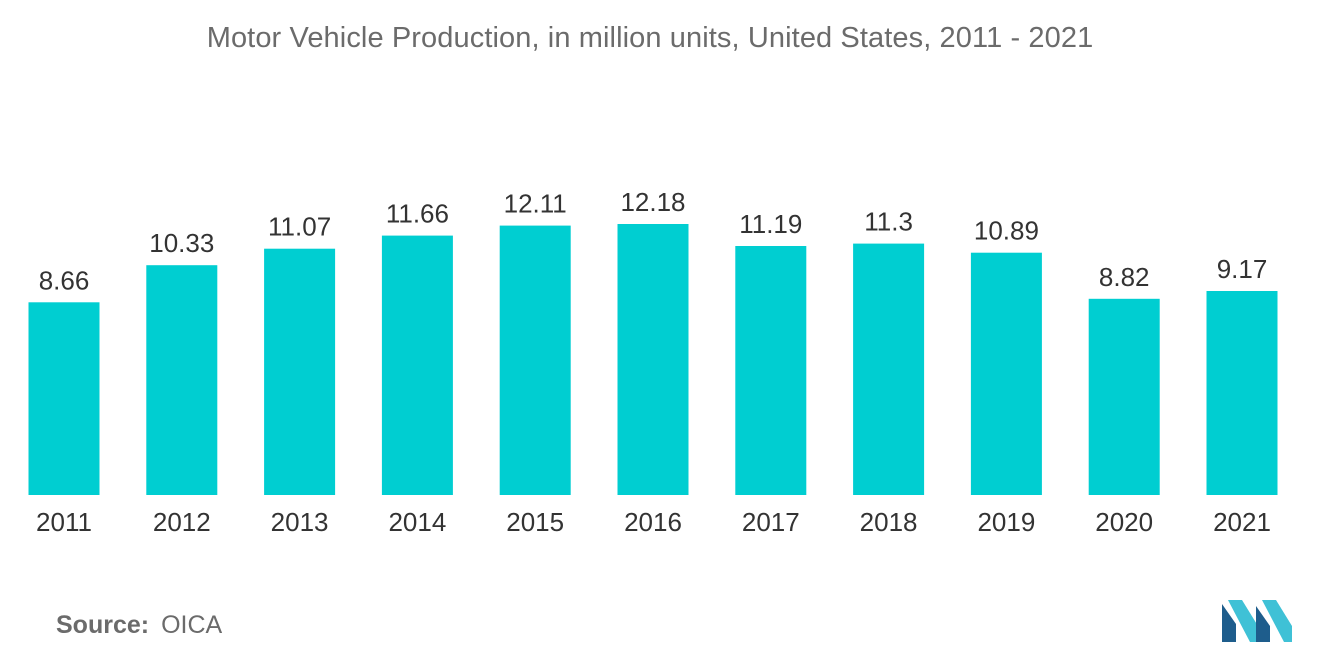 The width and height of the screenshot is (1320, 665). Describe the element at coordinates (182, 380) in the screenshot. I see `bar-2012` at that location.